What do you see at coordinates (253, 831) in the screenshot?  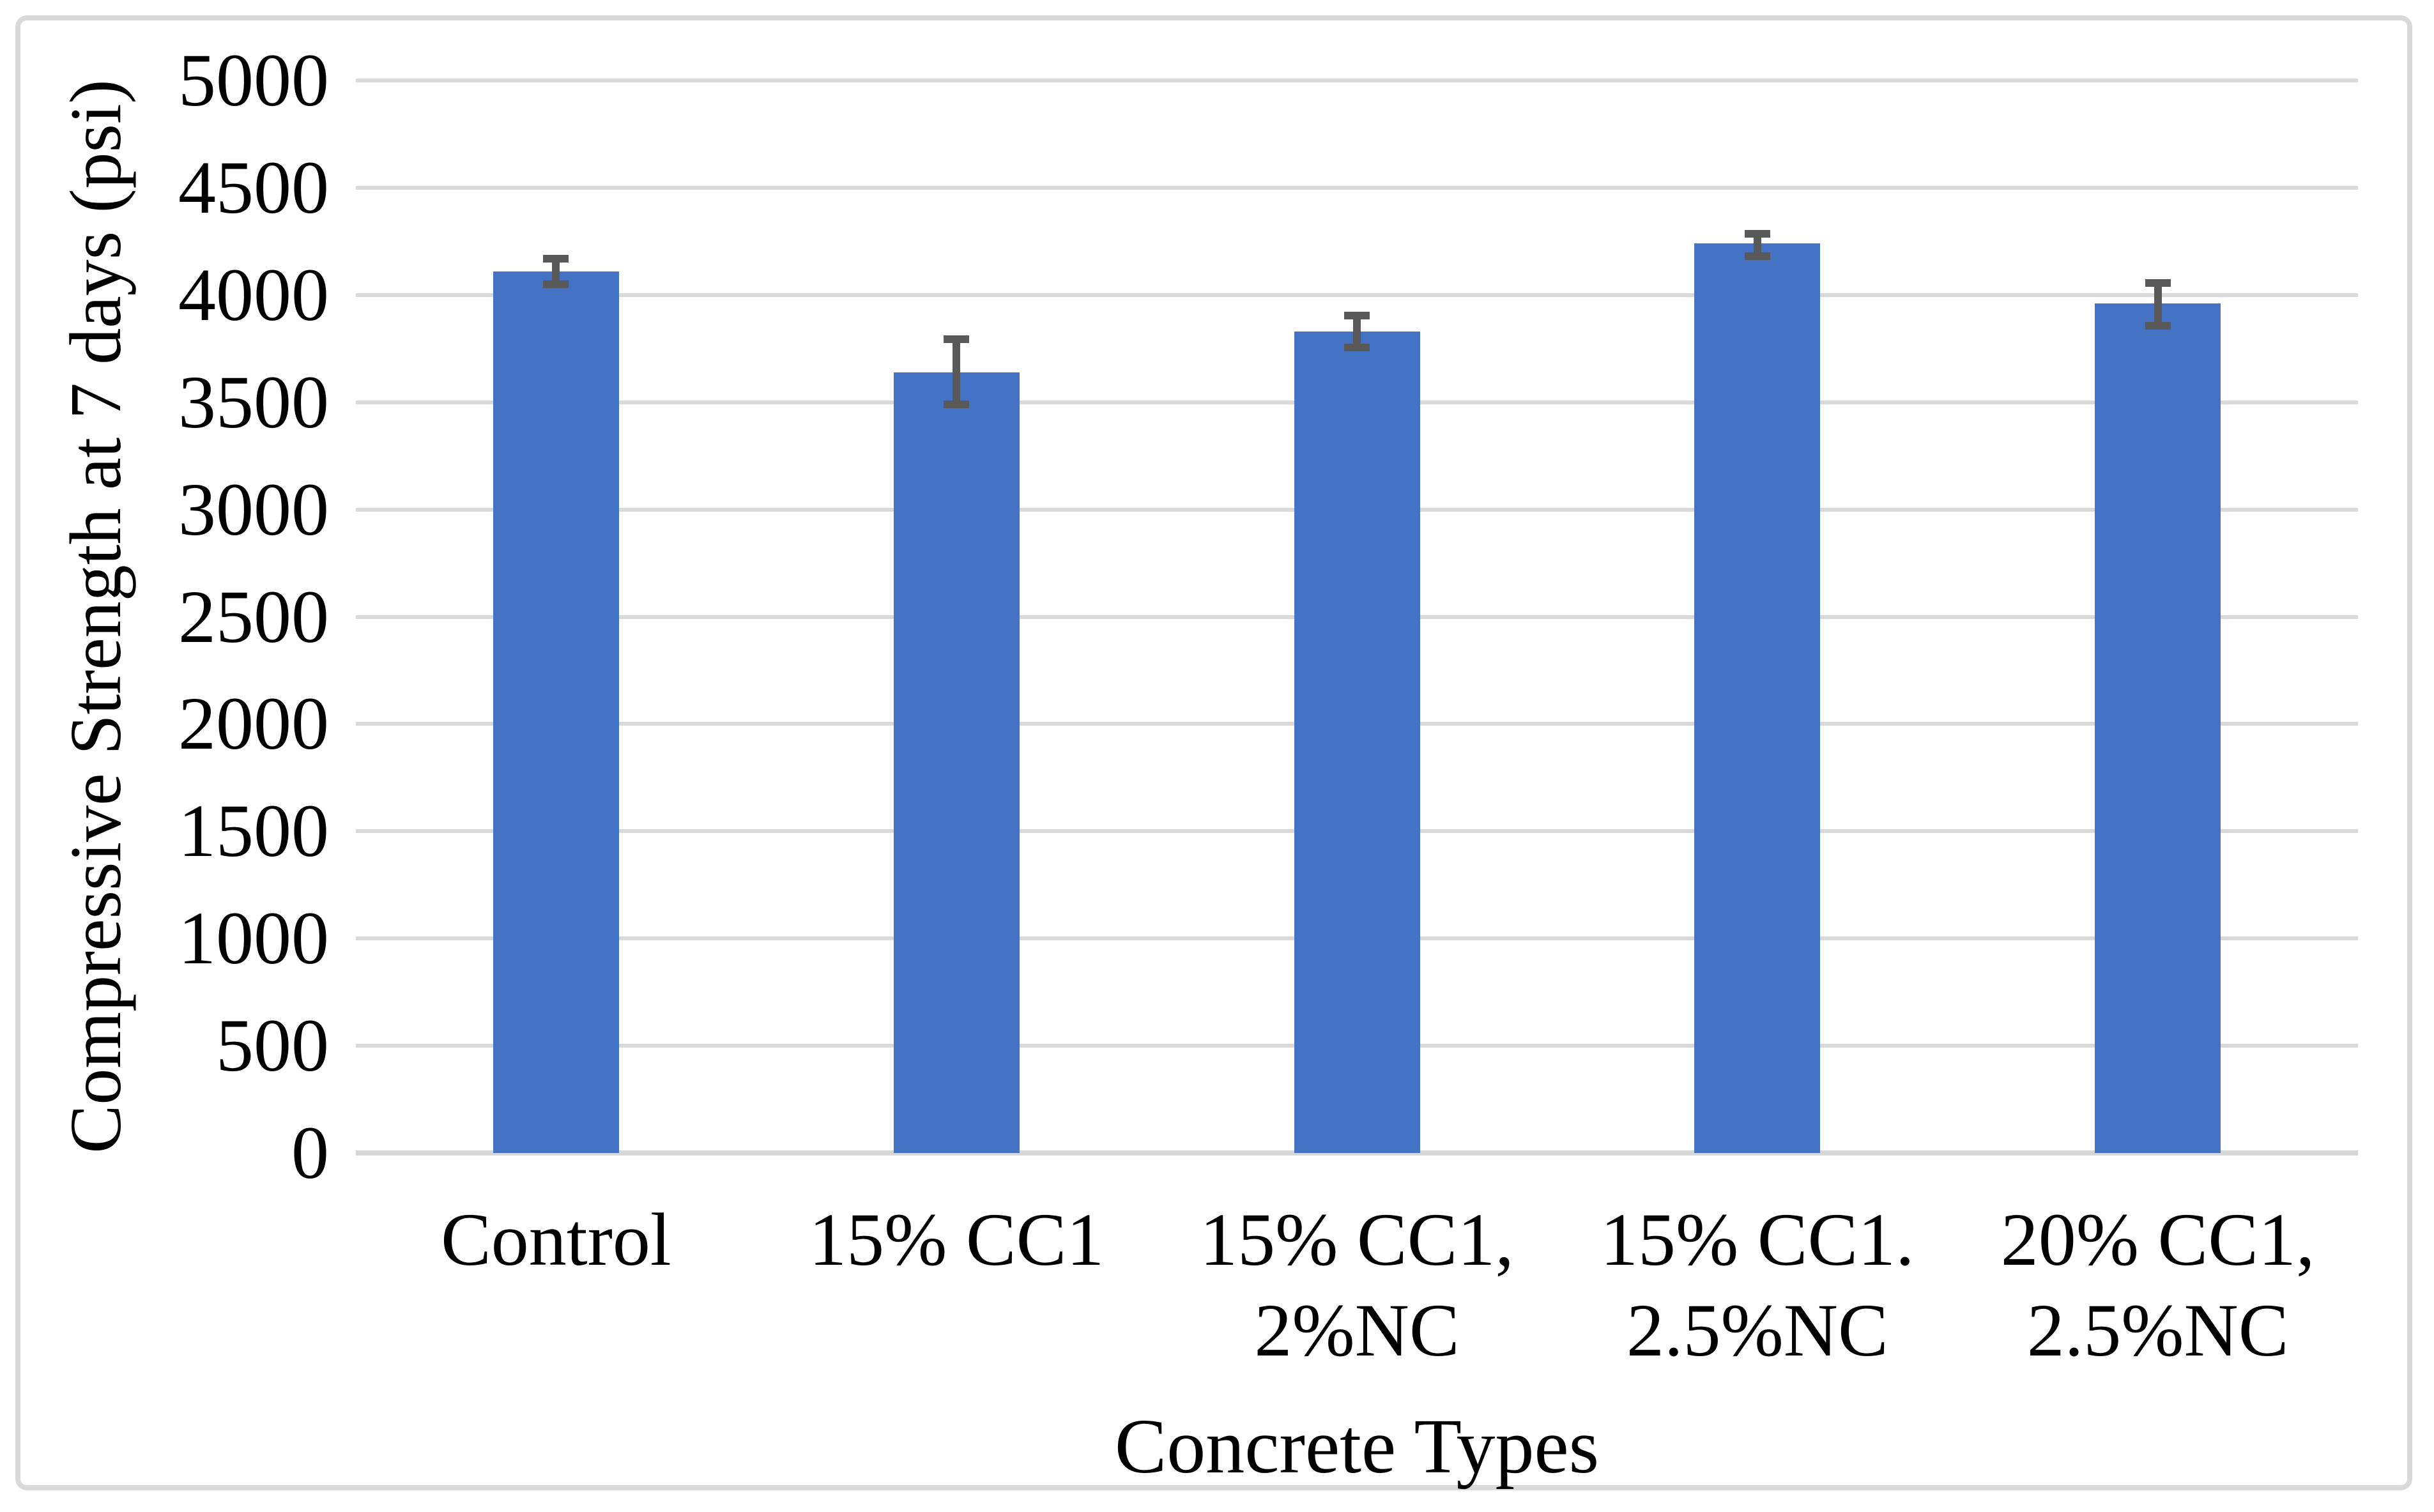 I see `y-tick-label-1500: 1500` at bounding box center [253, 831].